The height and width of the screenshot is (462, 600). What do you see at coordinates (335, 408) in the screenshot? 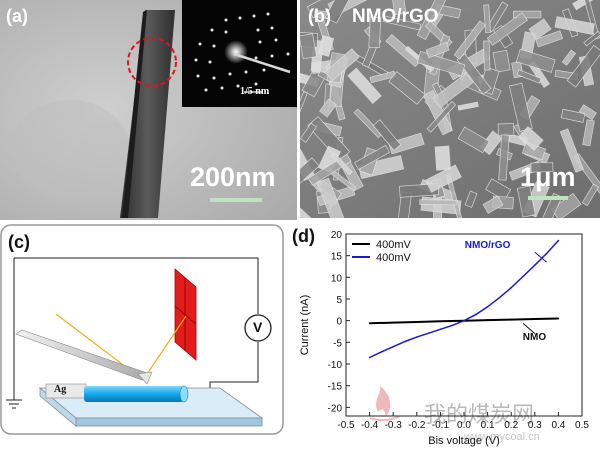
I see `y-tick-label: -20` at bounding box center [335, 408].